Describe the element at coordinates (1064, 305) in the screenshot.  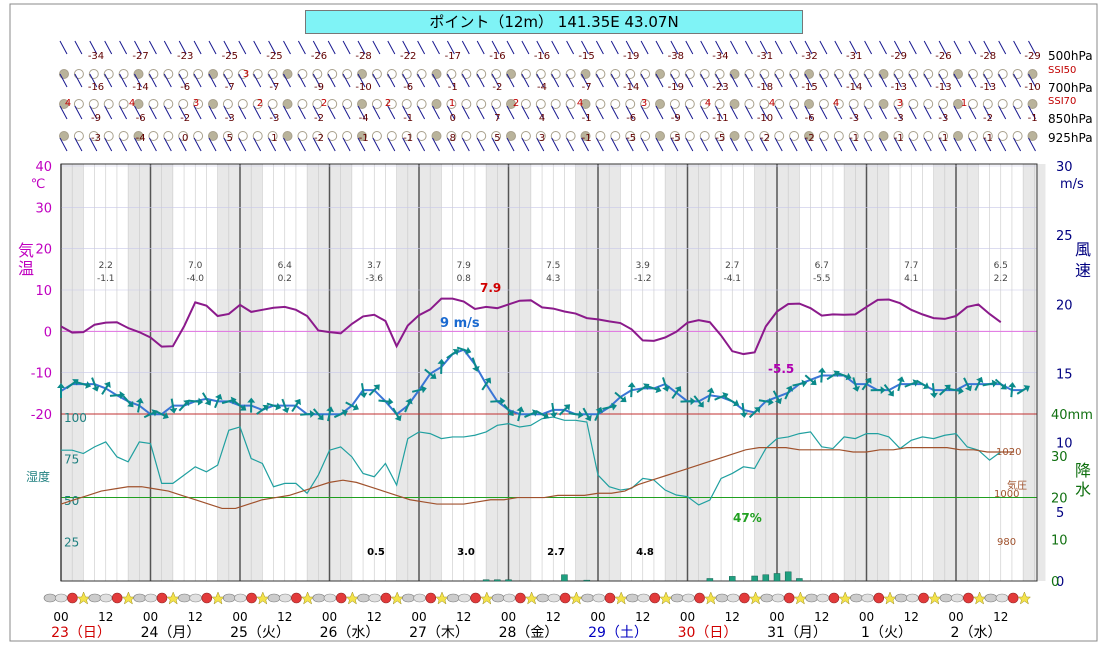
I see `wind-tick-label: 20` at that location.